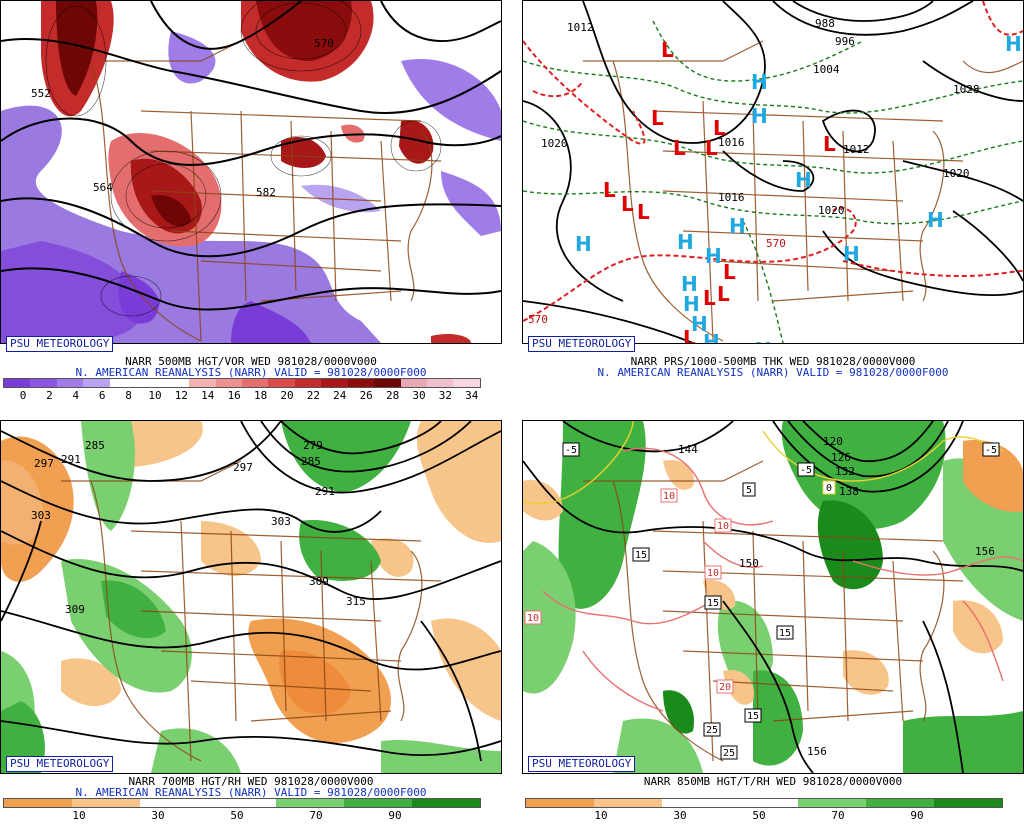  What do you see at coordinates (103, 187) in the screenshot?
I see `contour-label: 564` at bounding box center [103, 187].